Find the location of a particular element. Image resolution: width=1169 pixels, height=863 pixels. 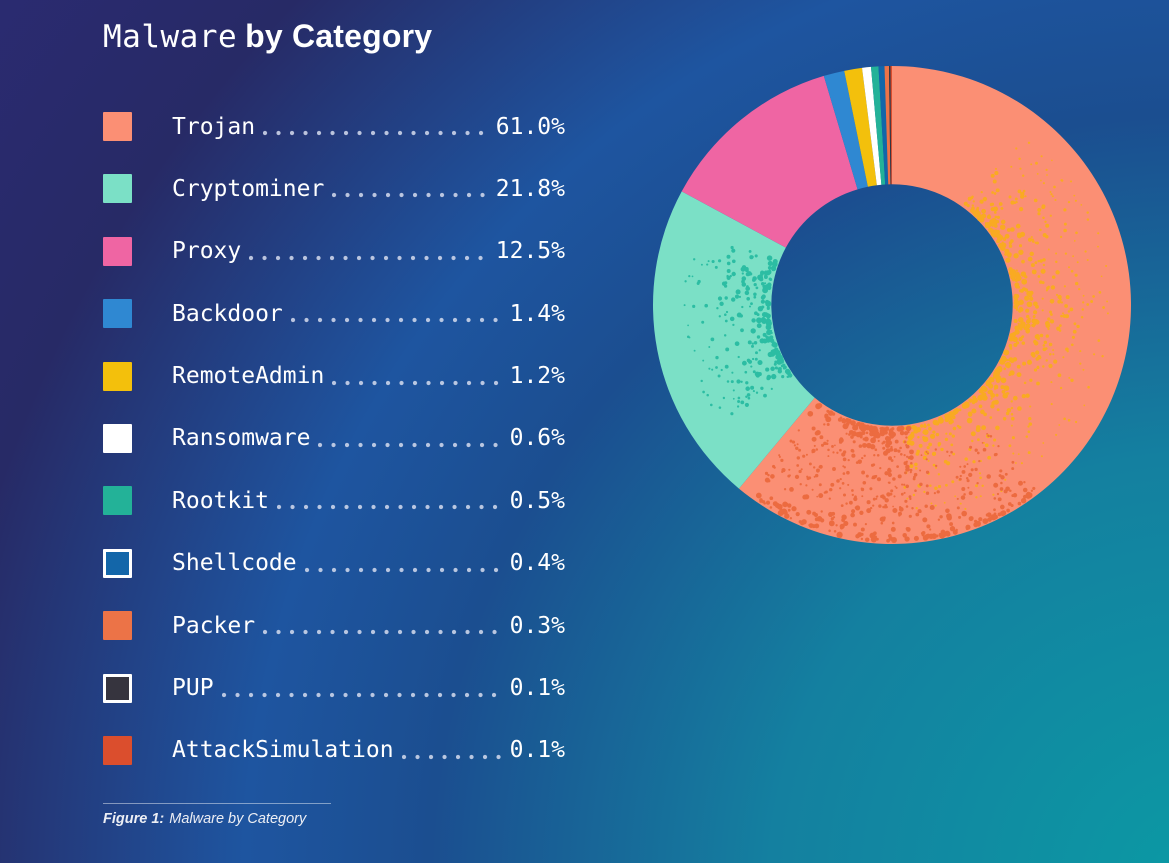

slice-ransomware is located at coordinates (872, 126).